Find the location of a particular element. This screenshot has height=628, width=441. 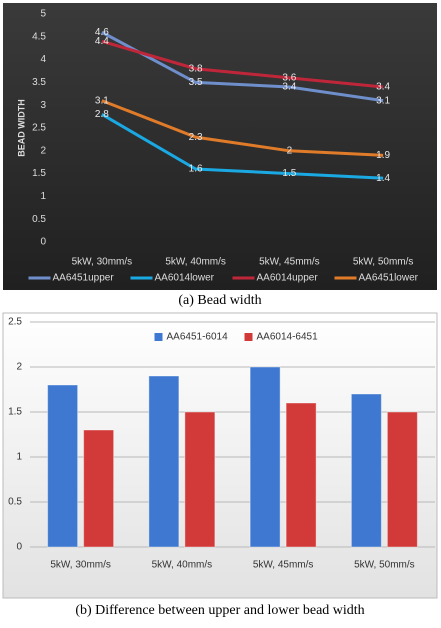

y-tick-label: 5 is located at coordinates (43, 14).